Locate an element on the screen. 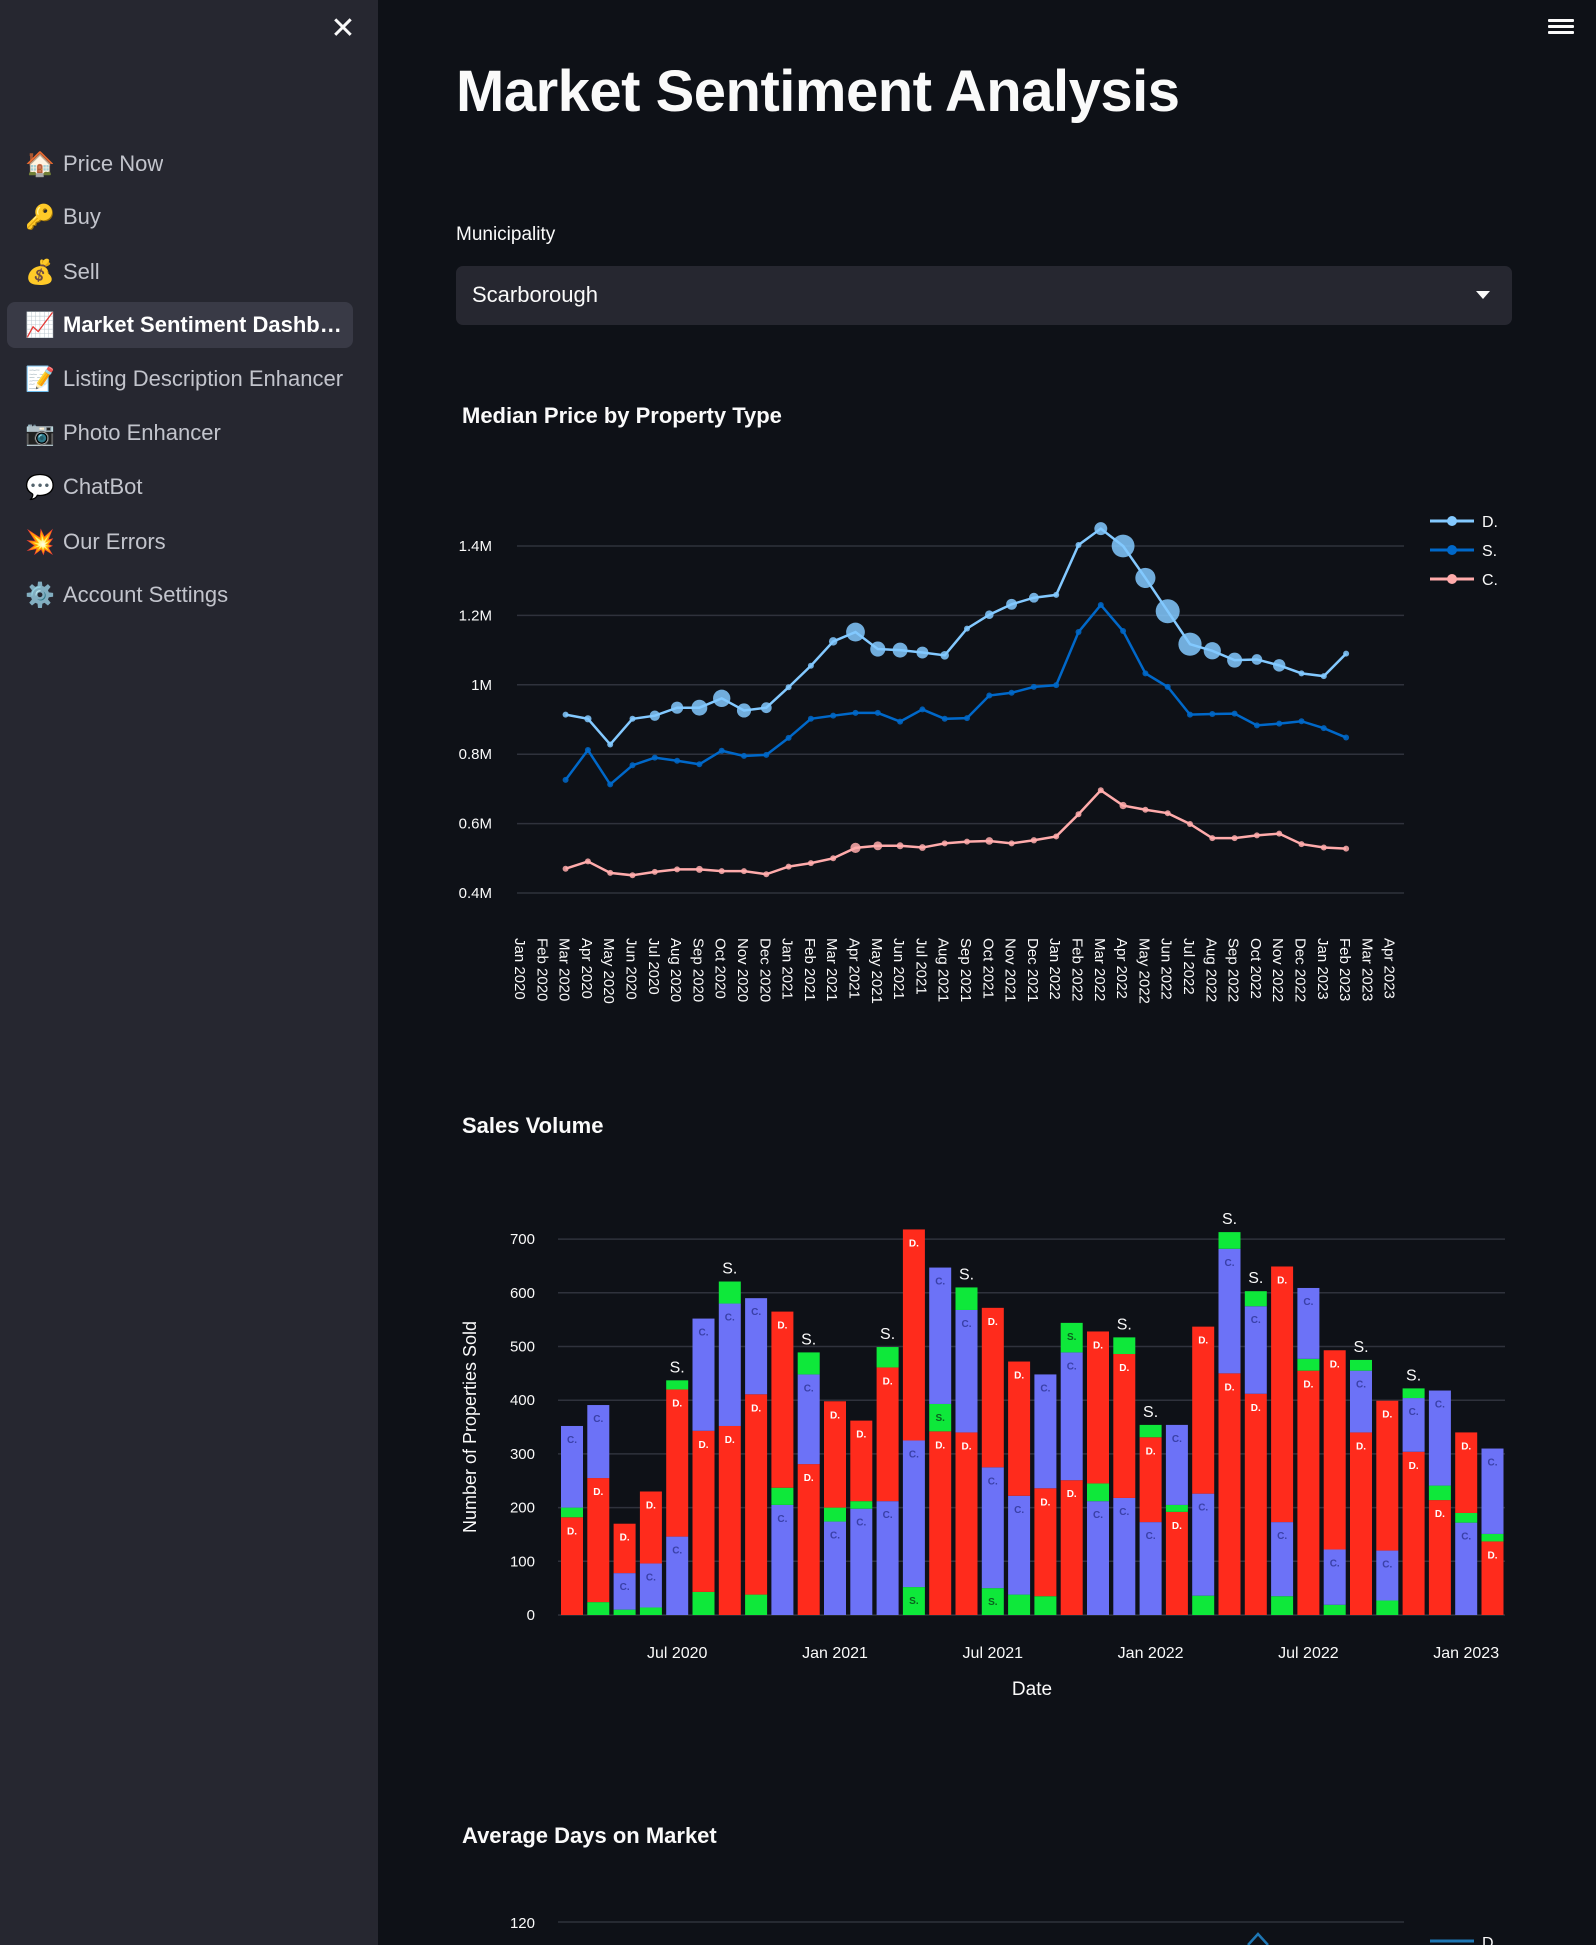 The image size is (1596, 1945). sidebar-item-photo-enhancer: 📷 Photo Enhancer is located at coordinates (180, 433).